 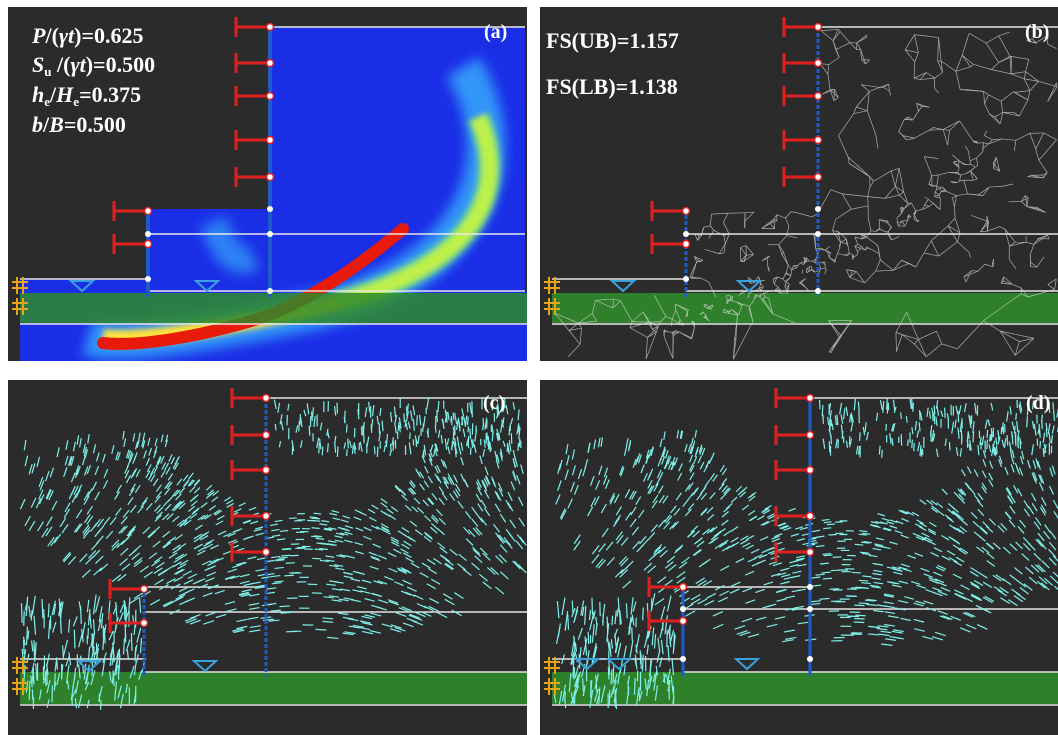 What do you see at coordinates (496, 32) in the screenshot?
I see `panel-a-label: (a)` at bounding box center [496, 32].